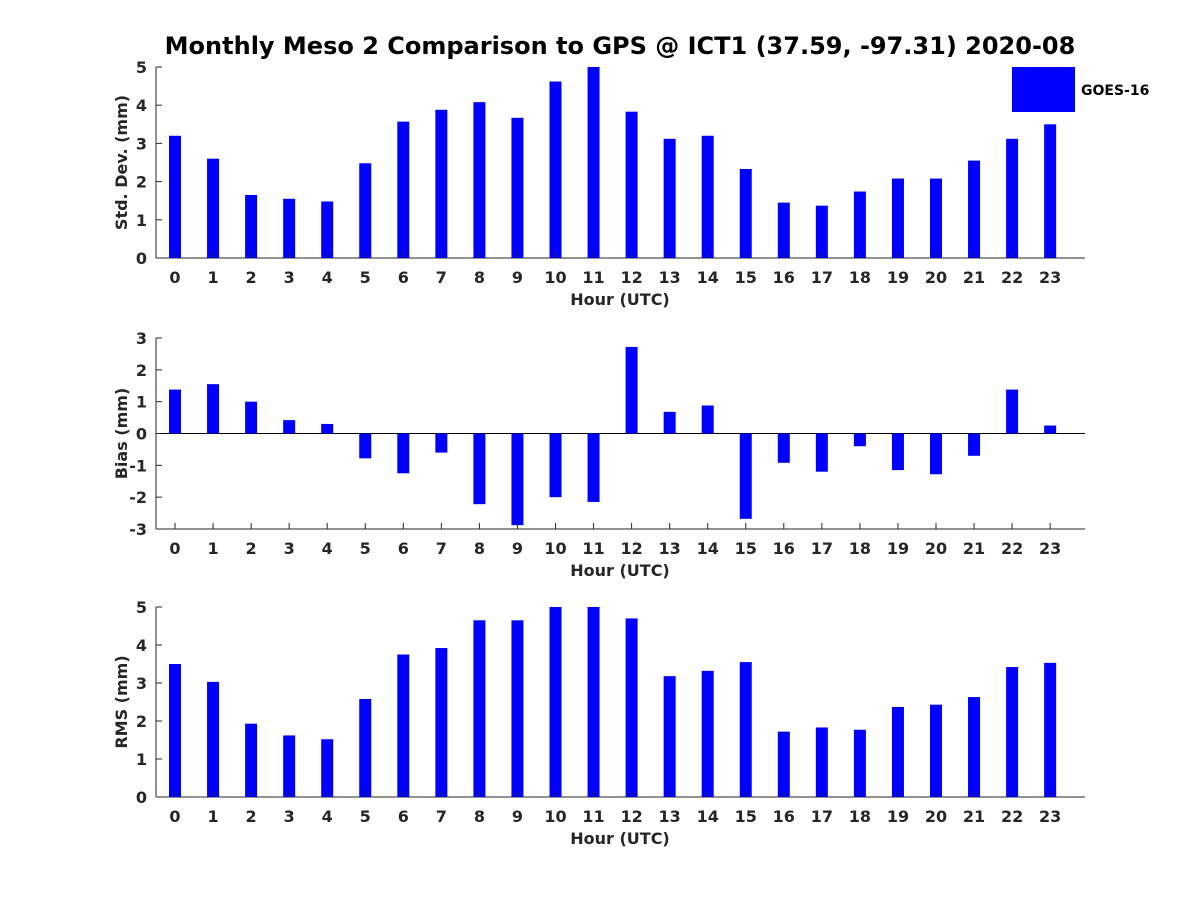 This screenshot has height=900, width=1200. What do you see at coordinates (141, 258) in the screenshot?
I see `panel-std-dev-mm-y-tick-label: 0` at bounding box center [141, 258].